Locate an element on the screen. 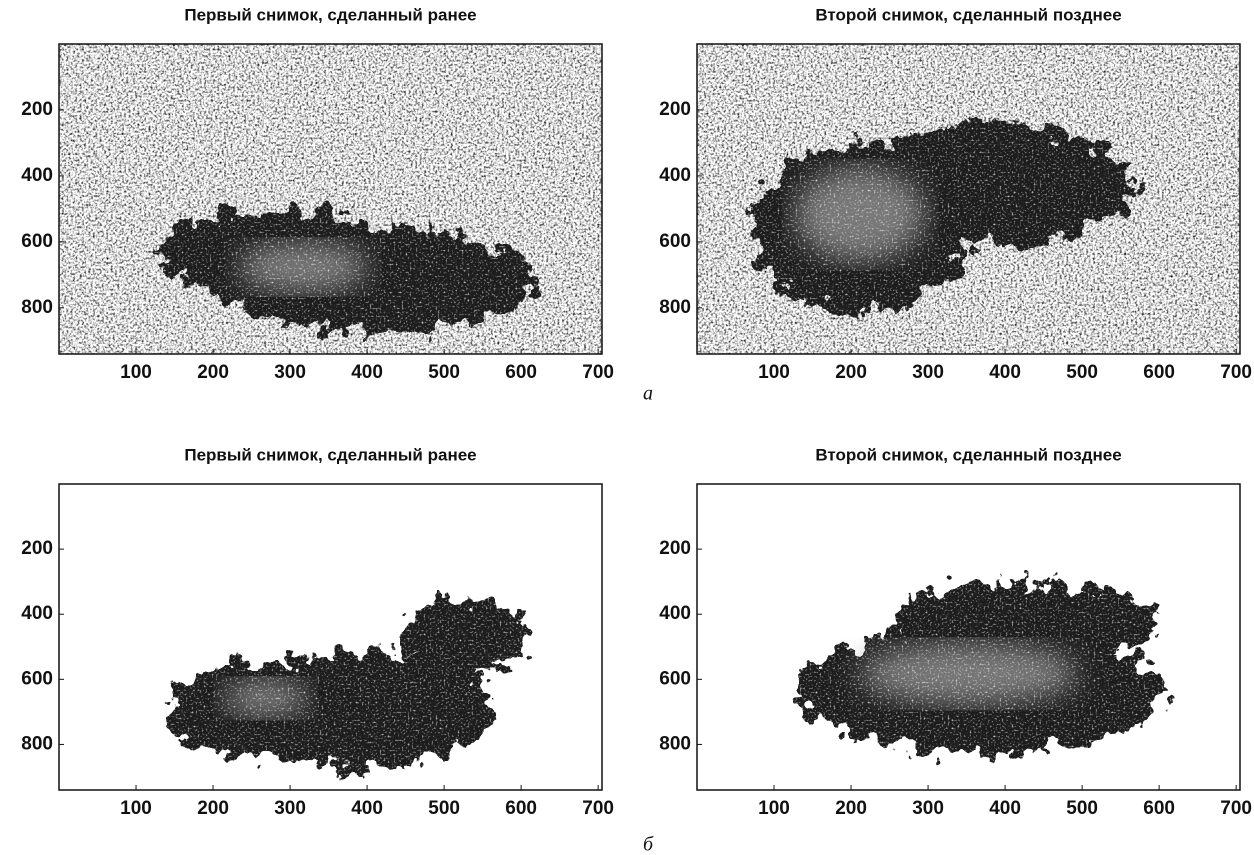 This screenshot has width=1254, height=855. caption: б is located at coordinates (648, 844).